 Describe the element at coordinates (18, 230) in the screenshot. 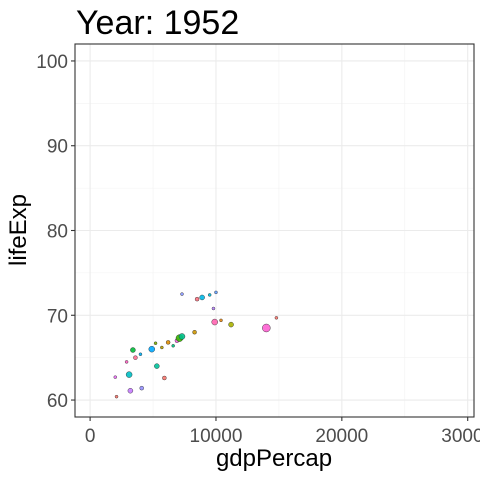

I see `y-axis-title: lifeExp` at that location.